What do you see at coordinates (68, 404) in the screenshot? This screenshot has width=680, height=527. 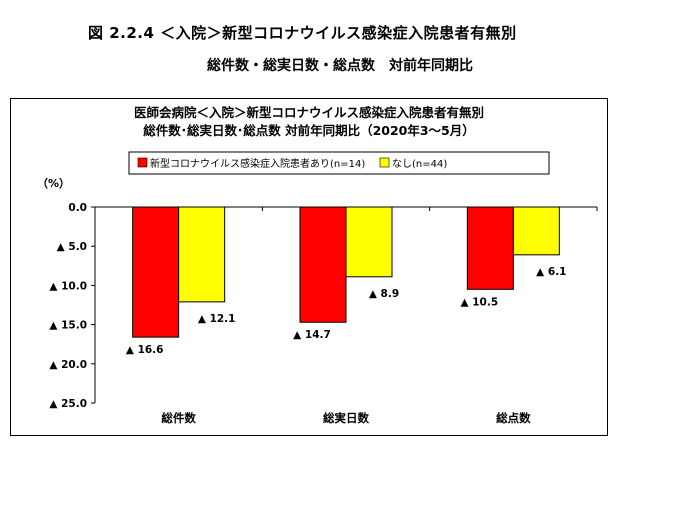 I see `y-tick-label: ▲ 25.0` at bounding box center [68, 404].